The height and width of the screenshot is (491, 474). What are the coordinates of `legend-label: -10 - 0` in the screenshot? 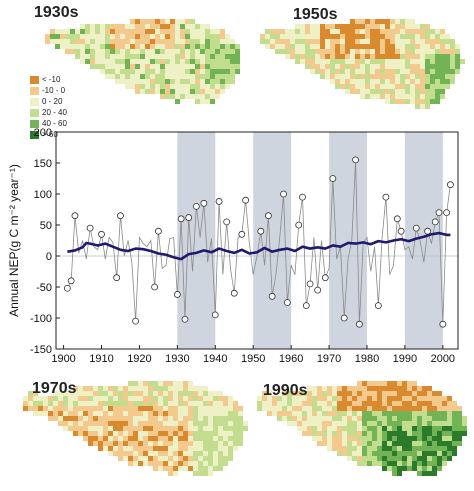 It's located at (54, 90).